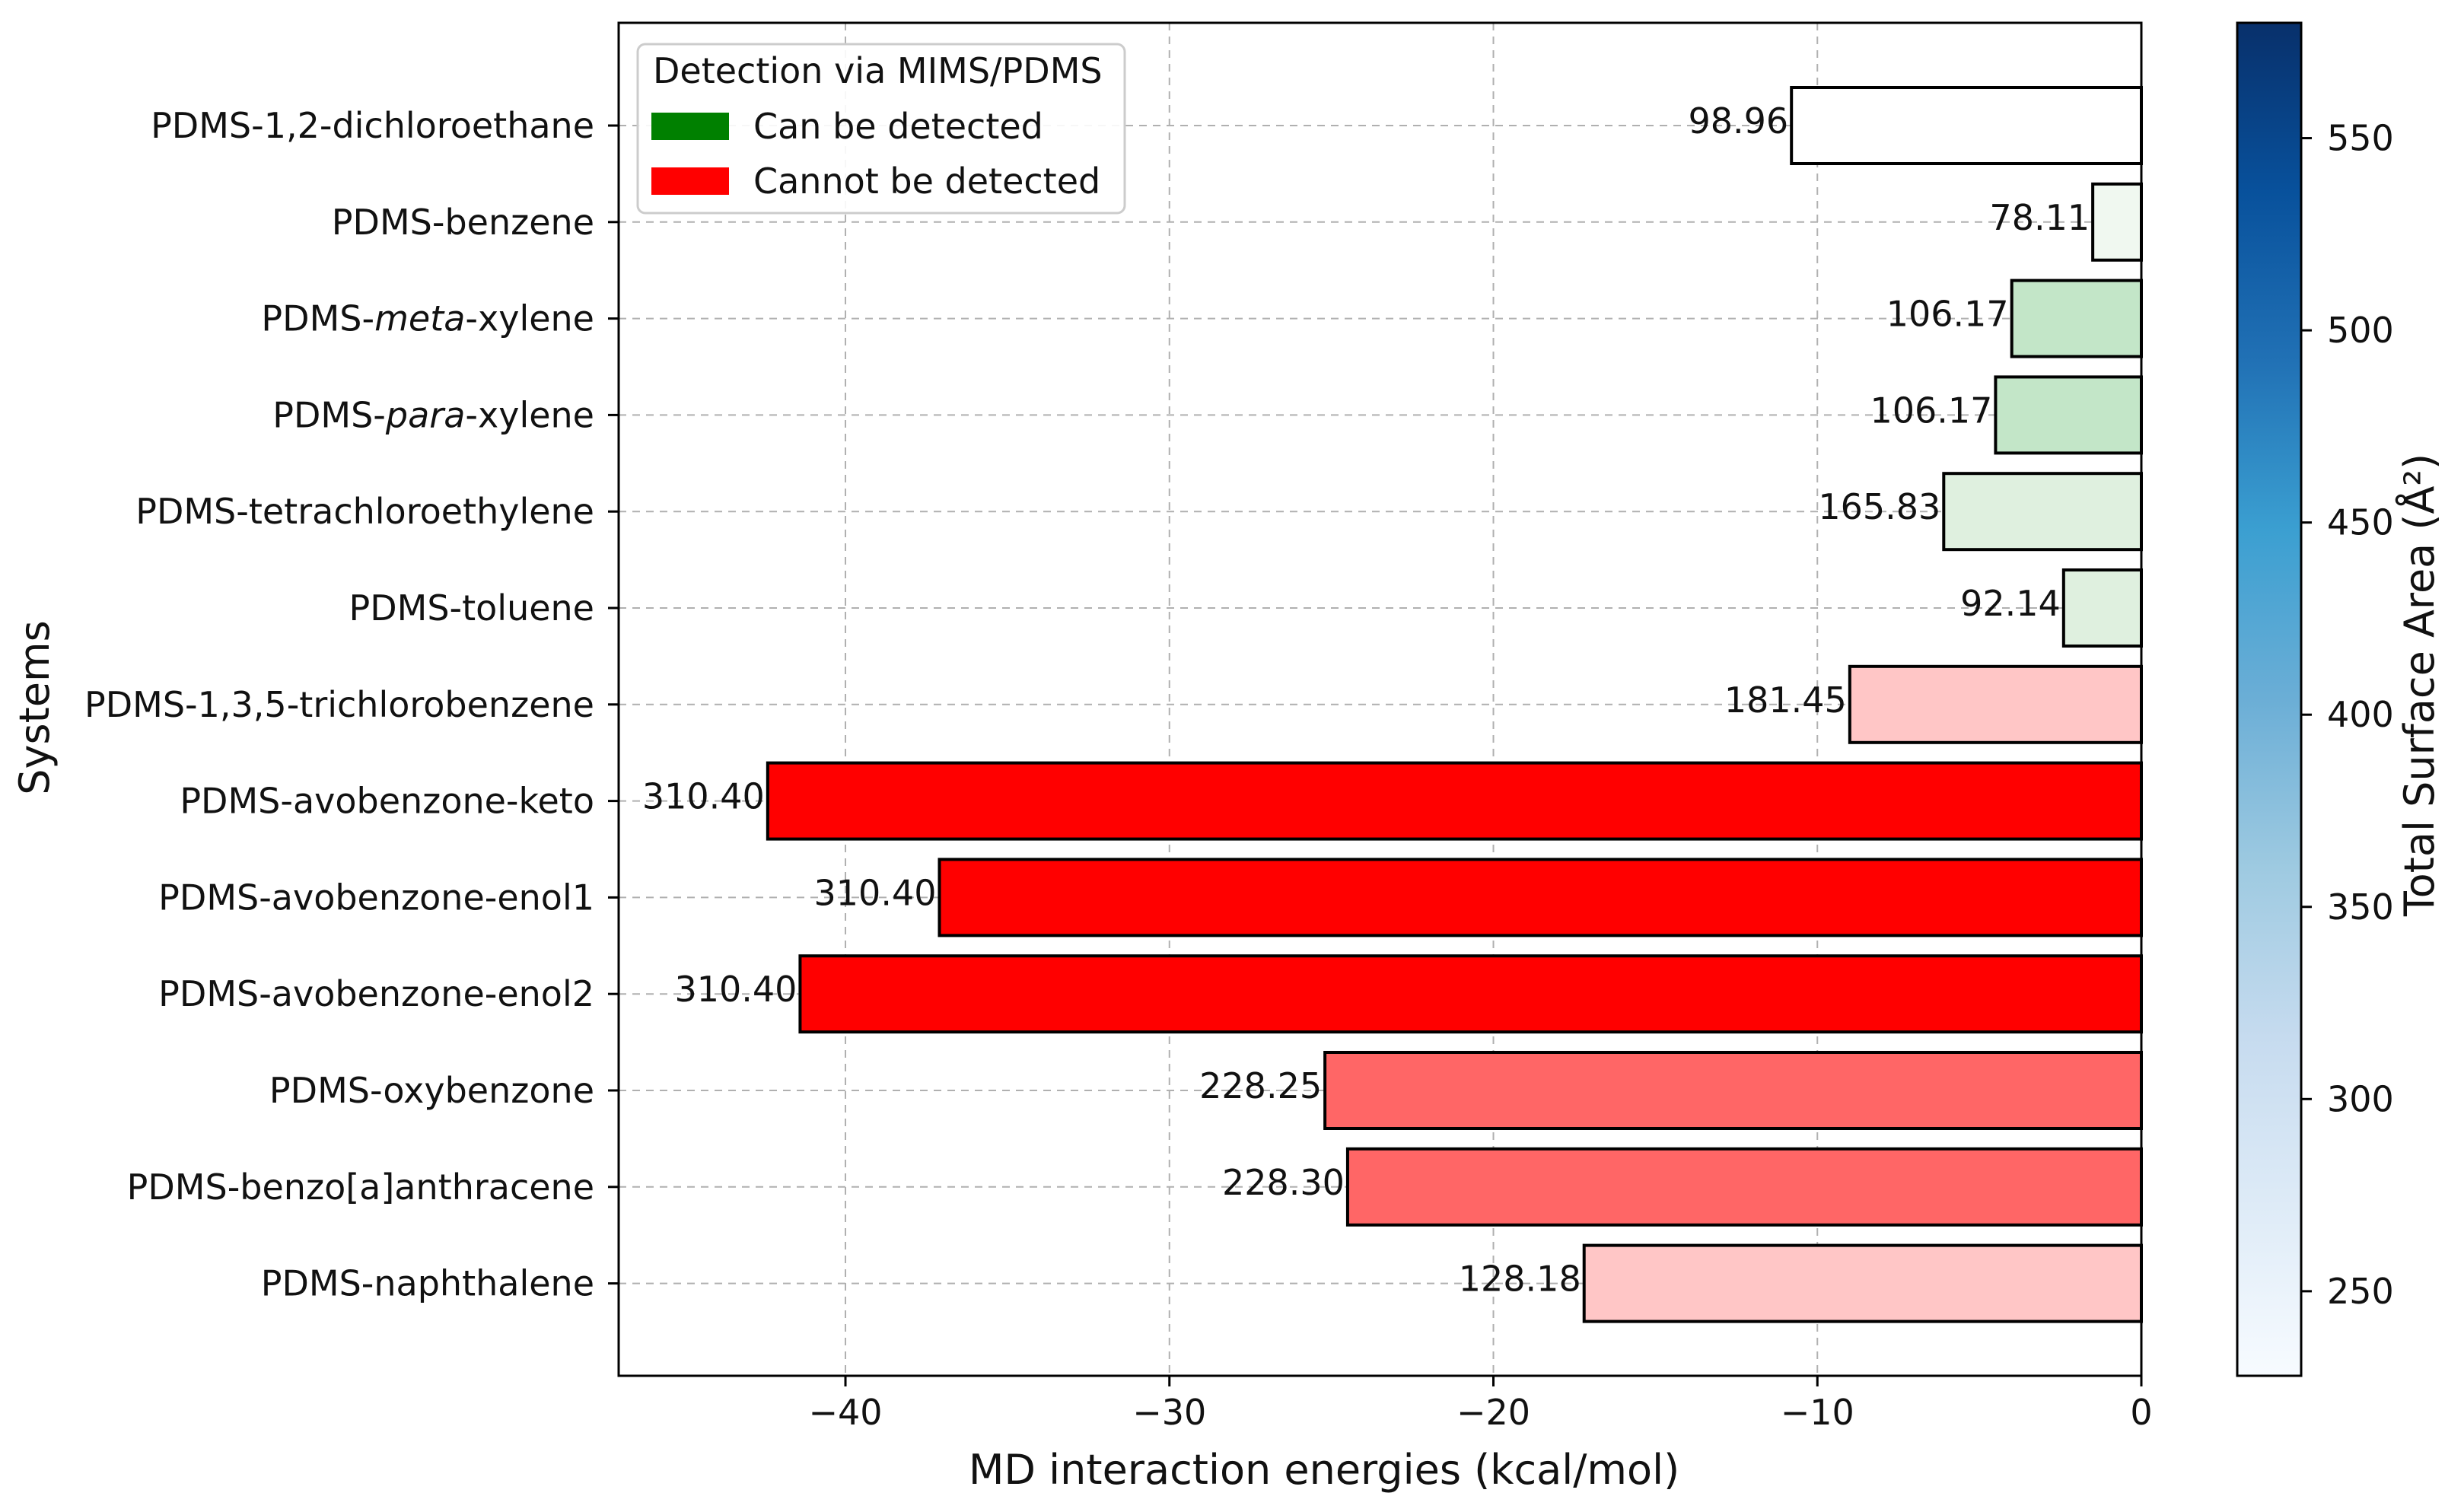 The image size is (2464, 1512). I want to click on y-tick-label: PDMS-meta-xylene, so click(427, 318).